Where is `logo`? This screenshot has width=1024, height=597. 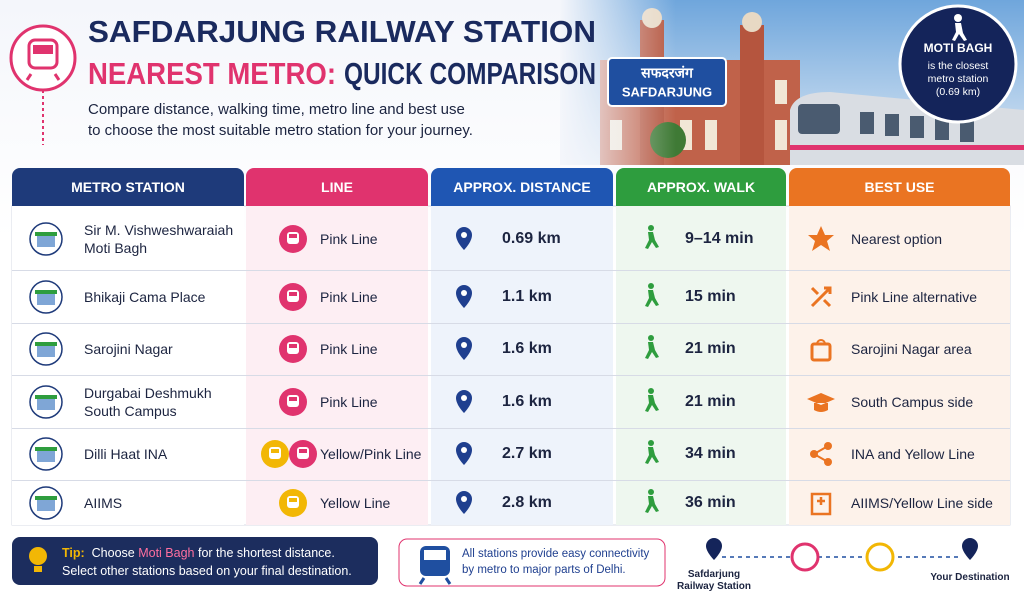 logo is located at coordinates (43, 84).